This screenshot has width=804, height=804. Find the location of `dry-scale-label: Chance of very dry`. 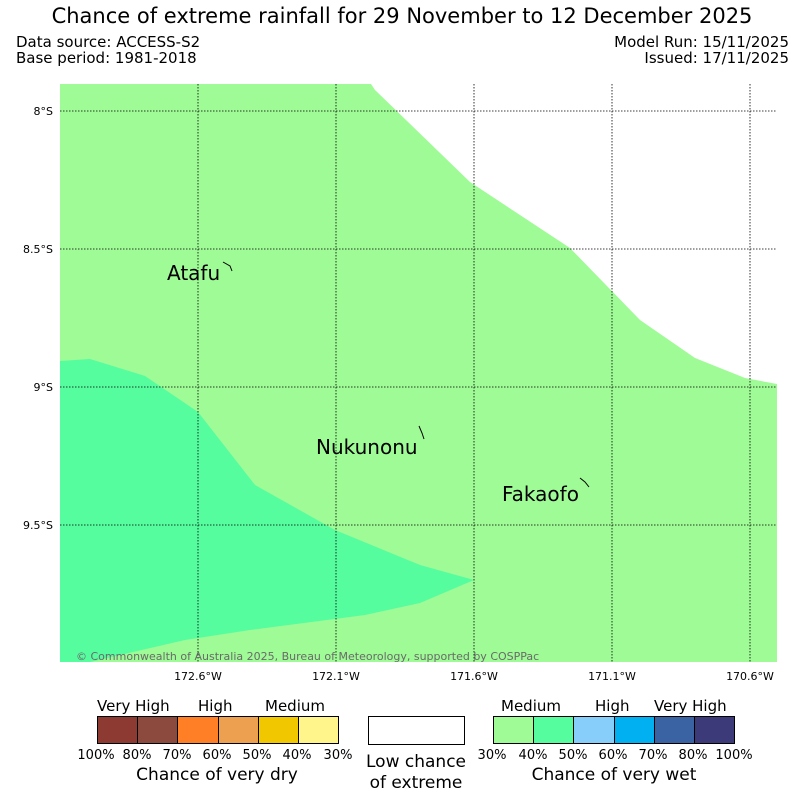

dry-scale-label: Chance of very dry is located at coordinates (217, 775).